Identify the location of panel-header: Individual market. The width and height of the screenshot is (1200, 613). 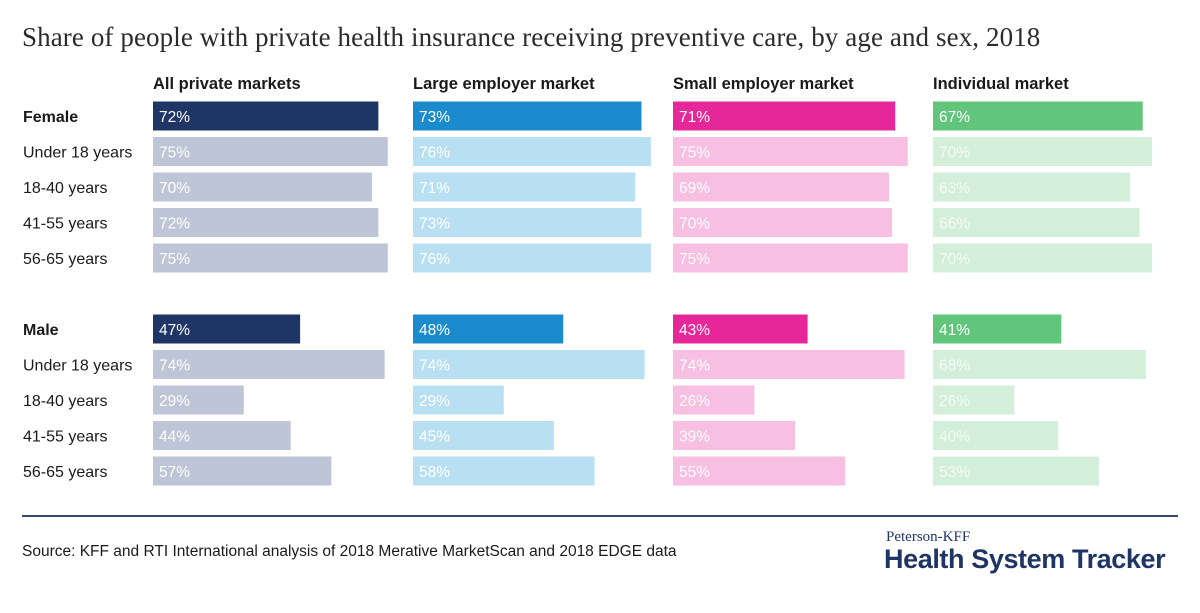
(1001, 84).